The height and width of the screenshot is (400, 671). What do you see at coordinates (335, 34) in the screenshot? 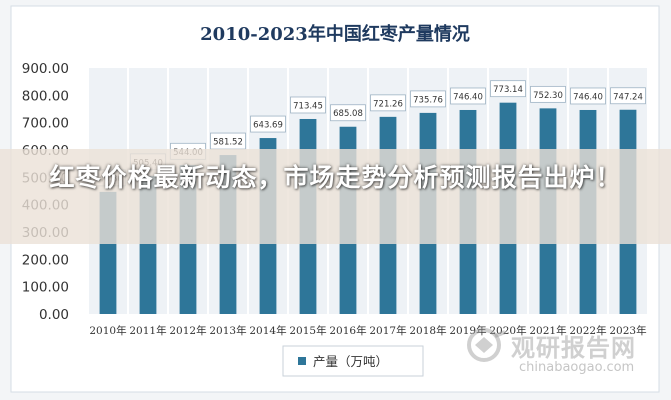
I see `chart-title: 2010-2023年中国红枣产量情况` at bounding box center [335, 34].